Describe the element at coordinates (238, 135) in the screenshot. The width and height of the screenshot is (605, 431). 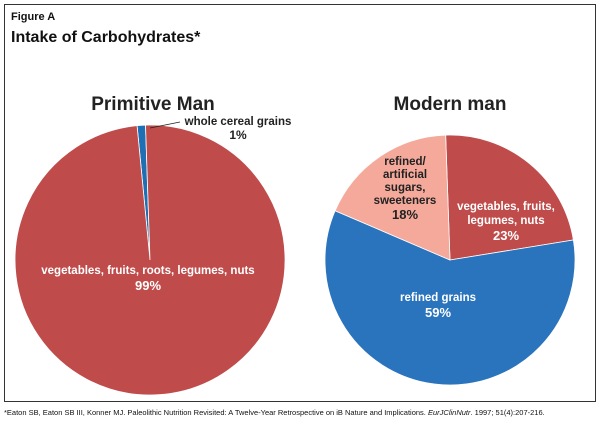
I see `whole-grains-pct: 1%` at that location.